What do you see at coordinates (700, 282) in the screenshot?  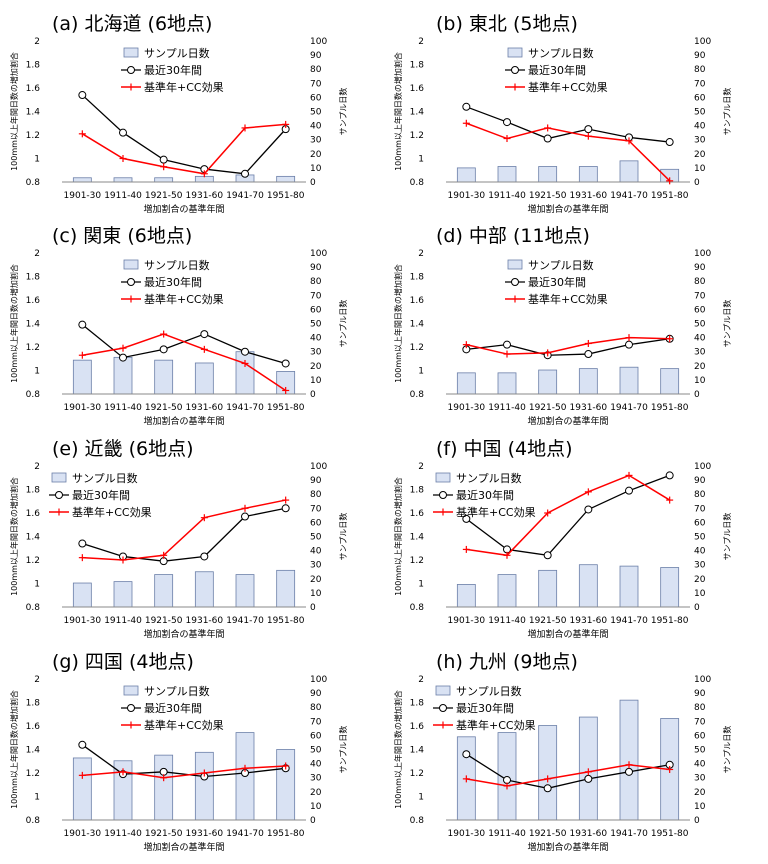 I see `y-right-tick-label: 80` at bounding box center [700, 282].